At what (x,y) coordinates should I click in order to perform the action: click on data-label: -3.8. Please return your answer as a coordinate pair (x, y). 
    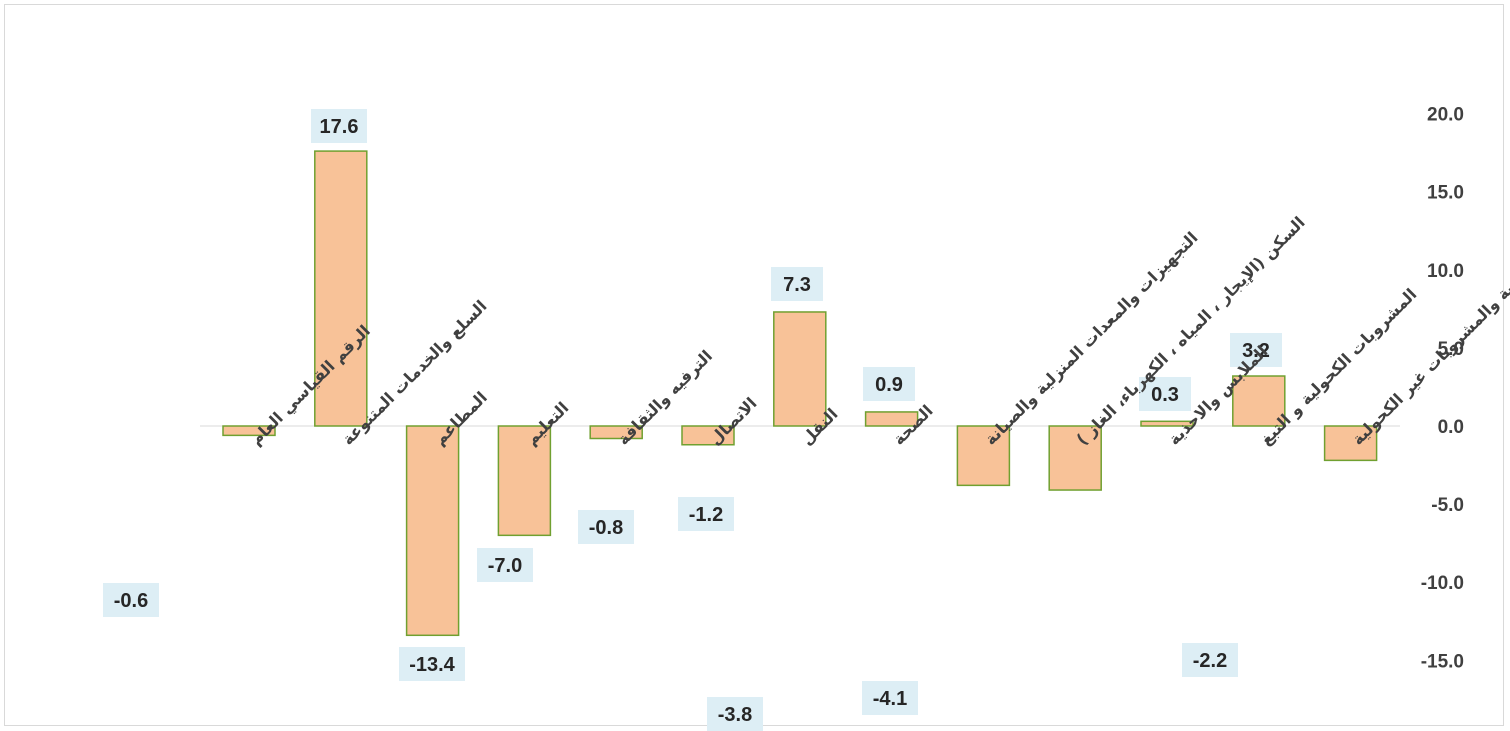
    Looking at the image, I should click on (735, 715).